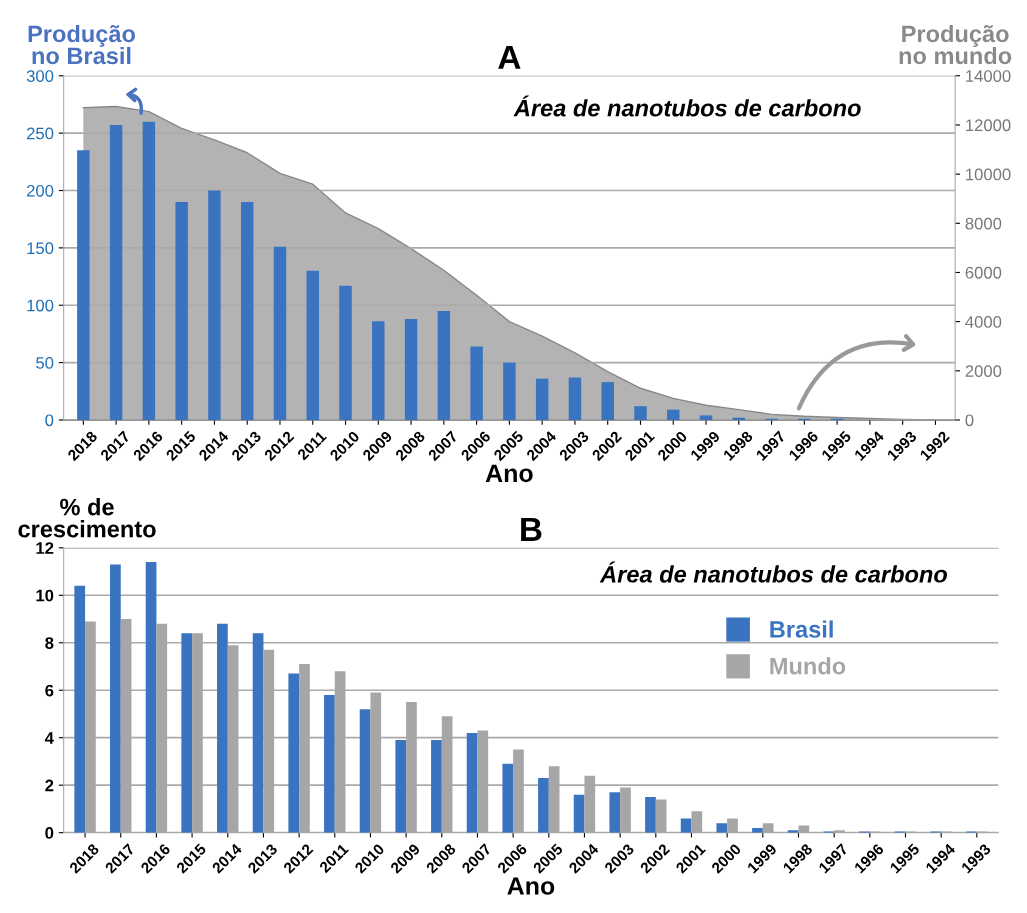 The image size is (1027, 913). I want to click on legend-label: Mundo, so click(808, 666).